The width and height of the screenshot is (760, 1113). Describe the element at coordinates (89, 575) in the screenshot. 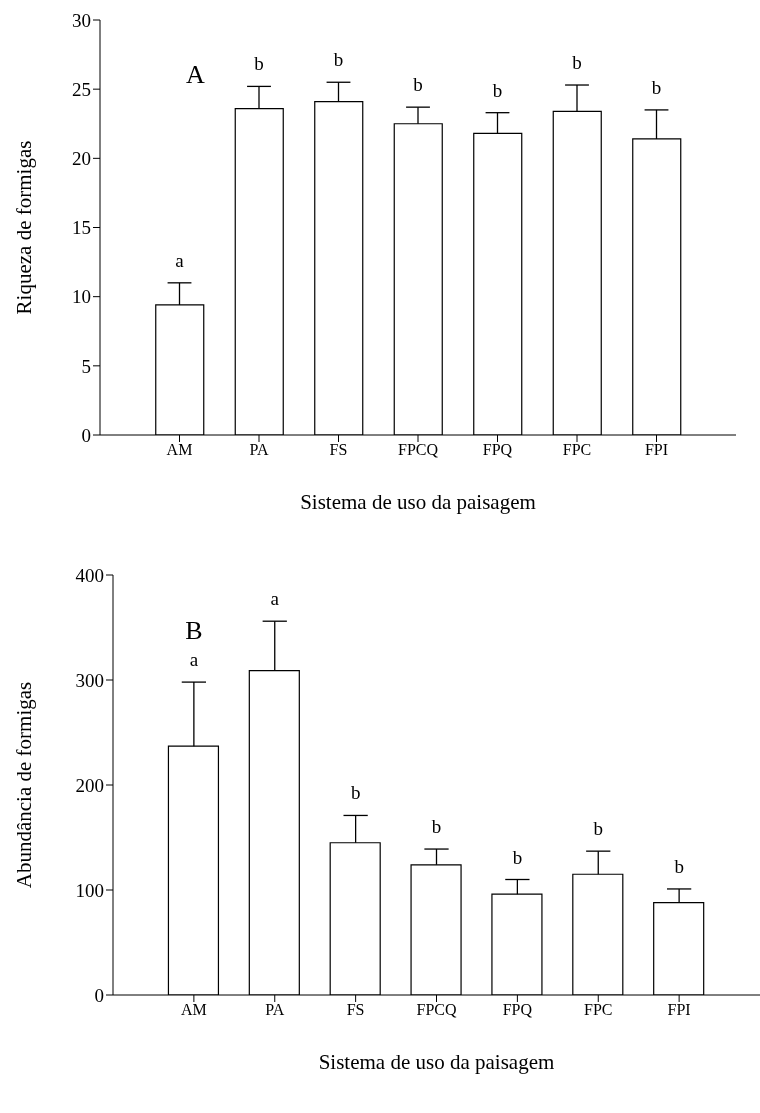

I see `y-tick-label: 400` at that location.